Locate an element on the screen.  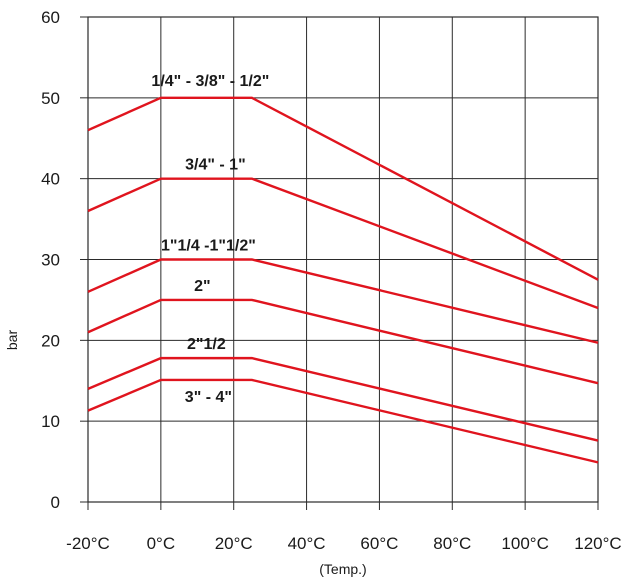
y-tick-label: 30 is located at coordinates (50, 260).